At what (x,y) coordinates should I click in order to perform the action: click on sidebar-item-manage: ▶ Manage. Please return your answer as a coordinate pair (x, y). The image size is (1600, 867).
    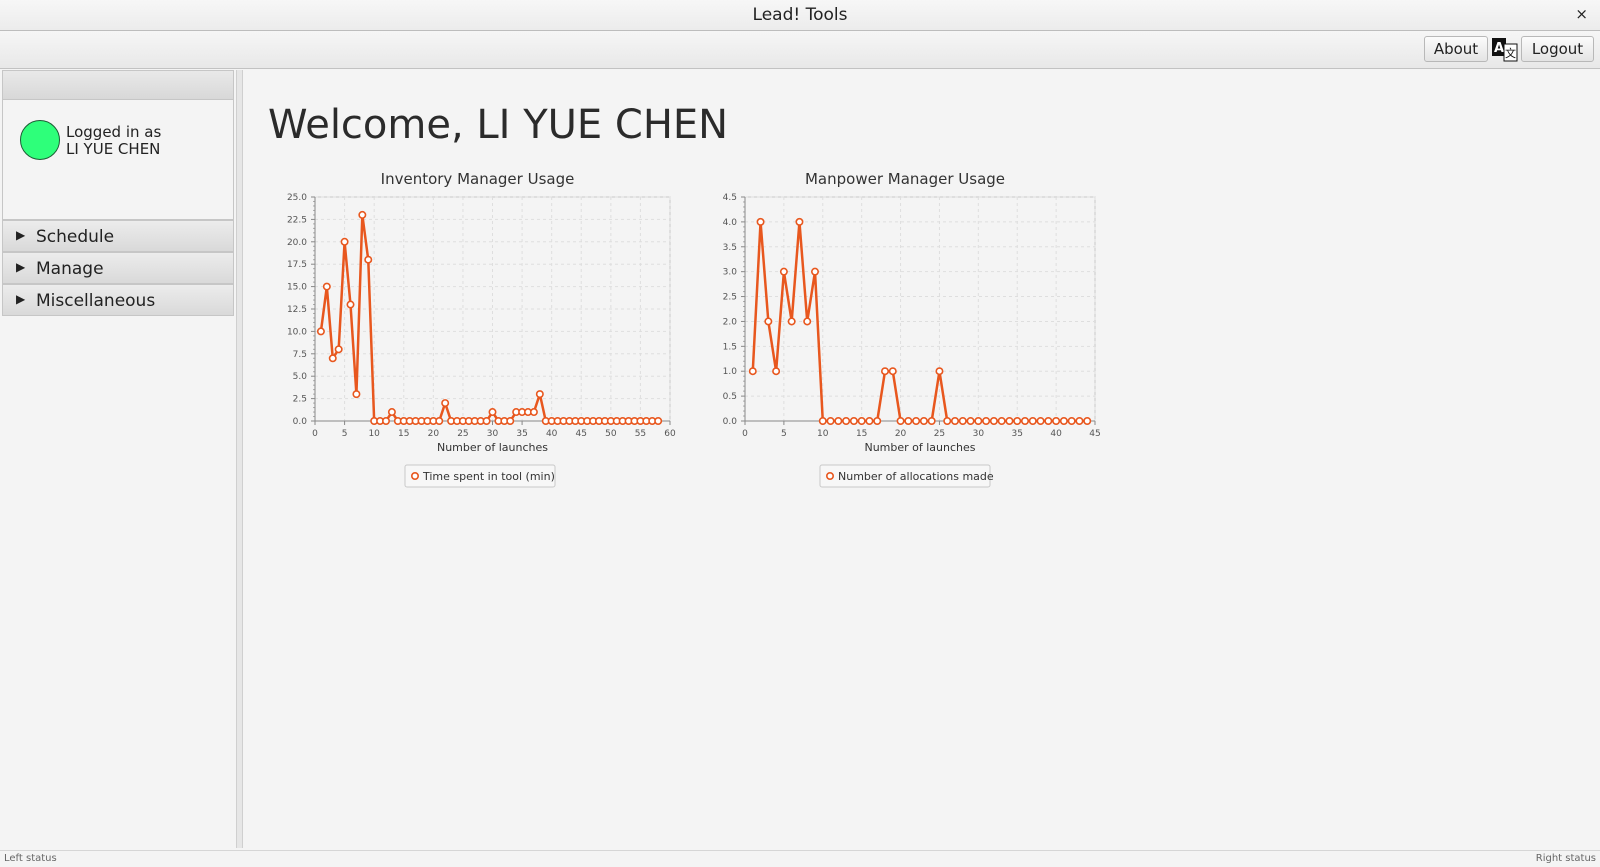
    Looking at the image, I should click on (118, 268).